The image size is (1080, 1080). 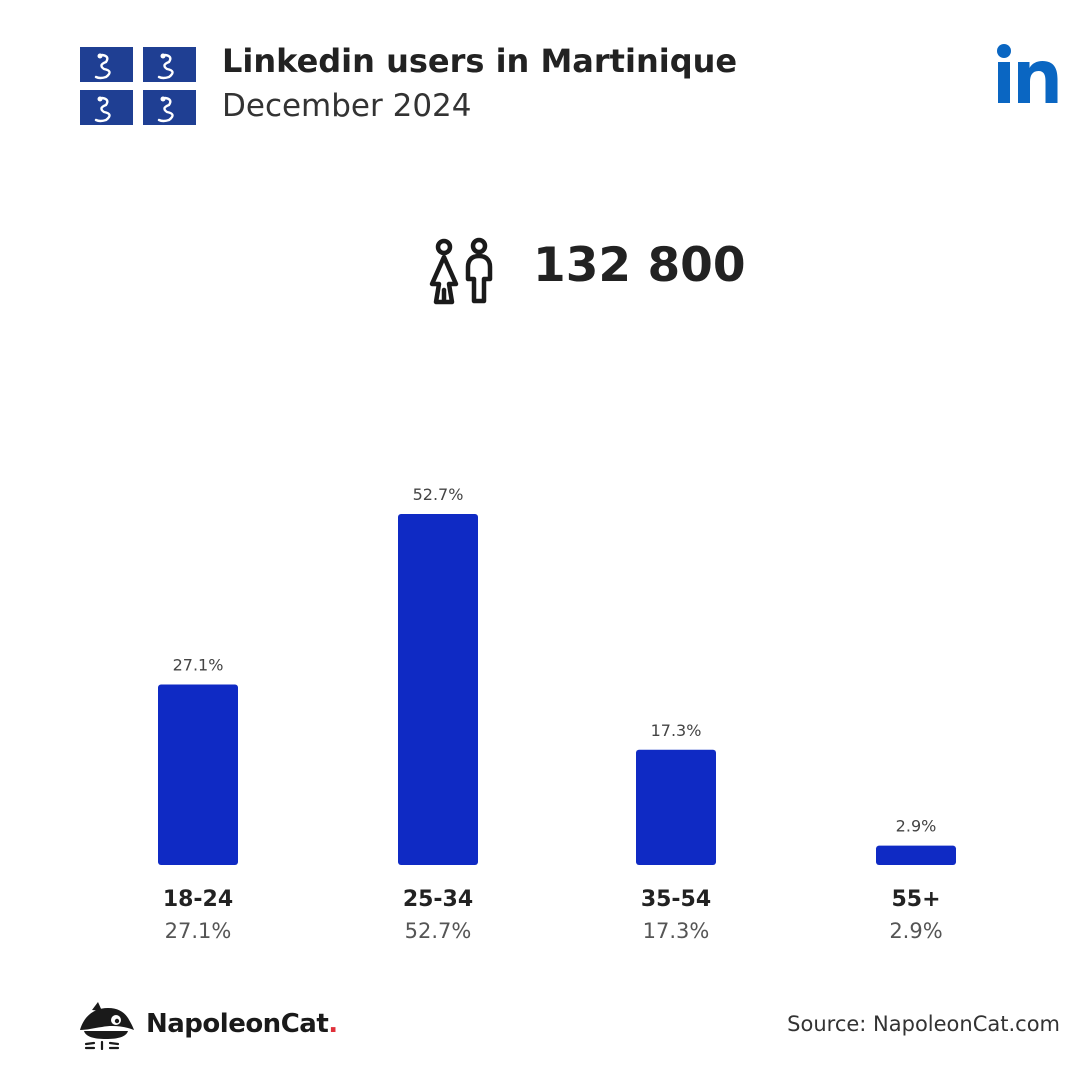 I want to click on chart-title: Linkedin users in Martinique, so click(x=480, y=61).